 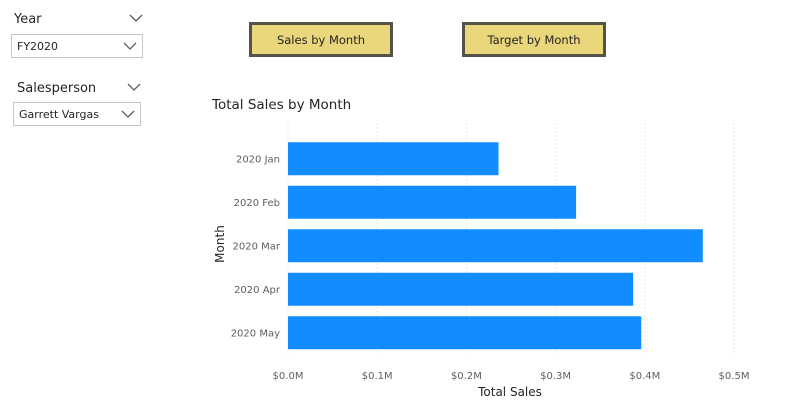 What do you see at coordinates (644, 376) in the screenshot?
I see `x-tick-label: $0.4M` at bounding box center [644, 376].